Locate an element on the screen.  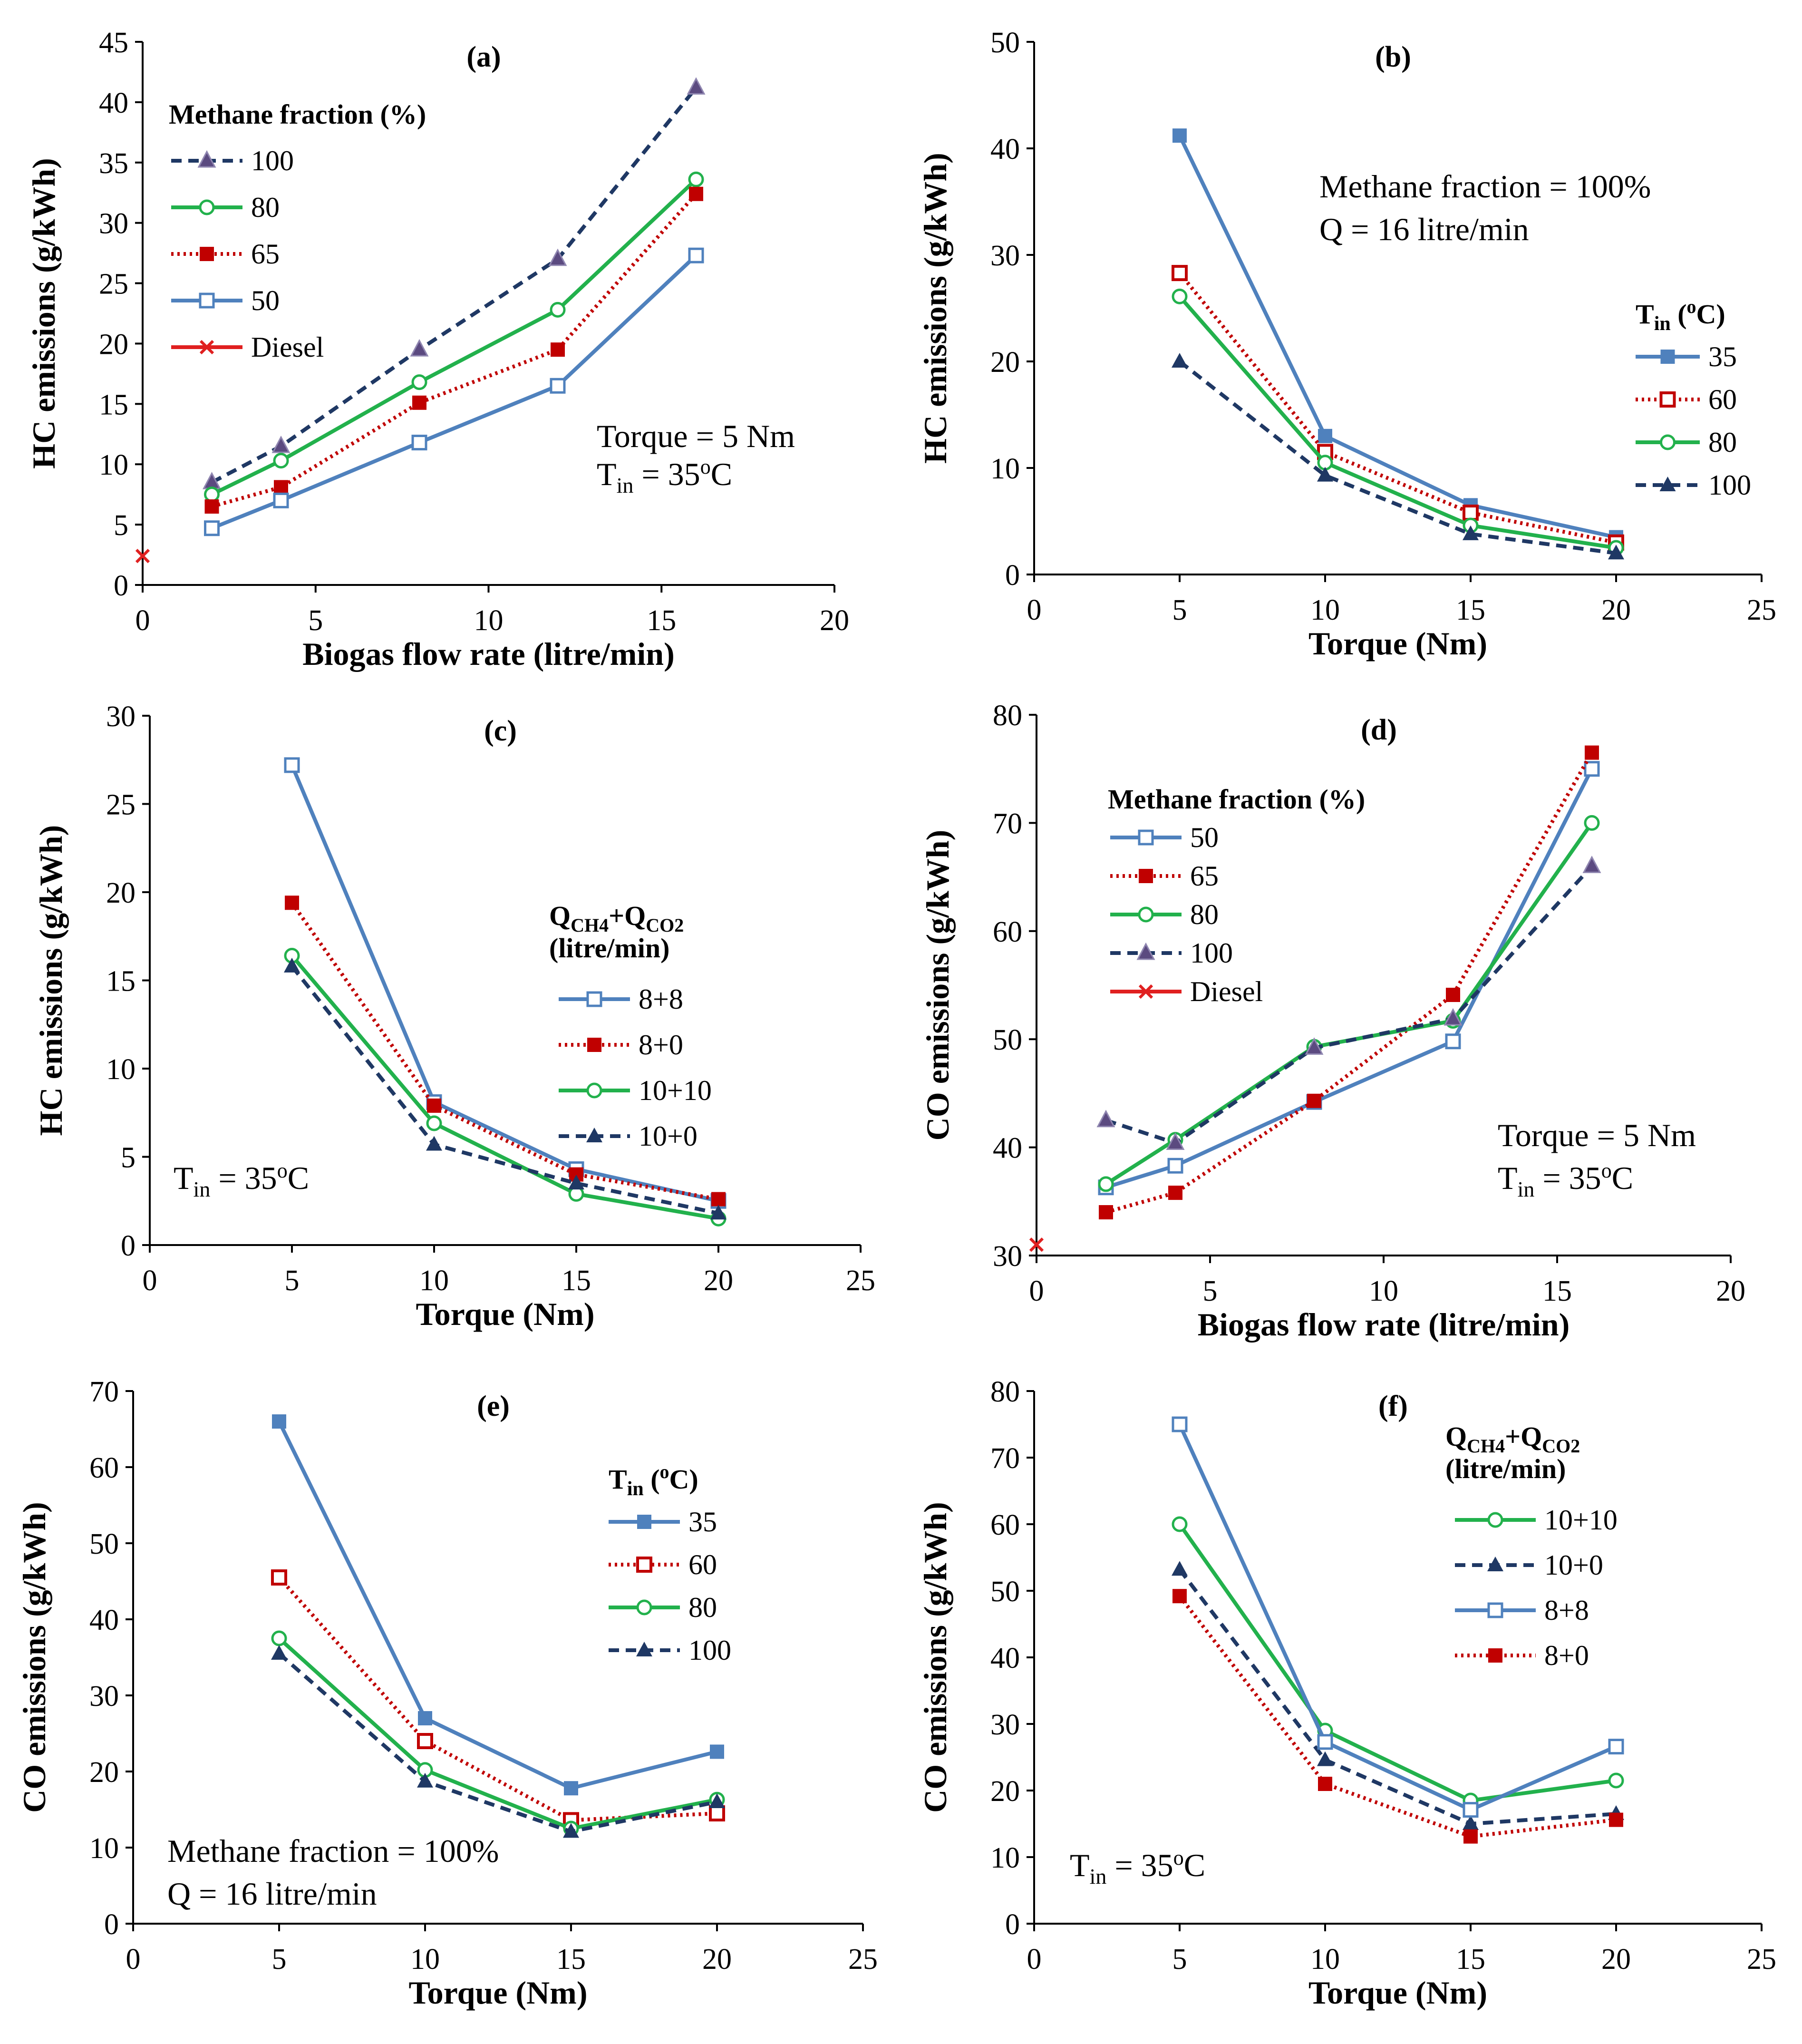
panel-title: (e) is located at coordinates (493, 1406).